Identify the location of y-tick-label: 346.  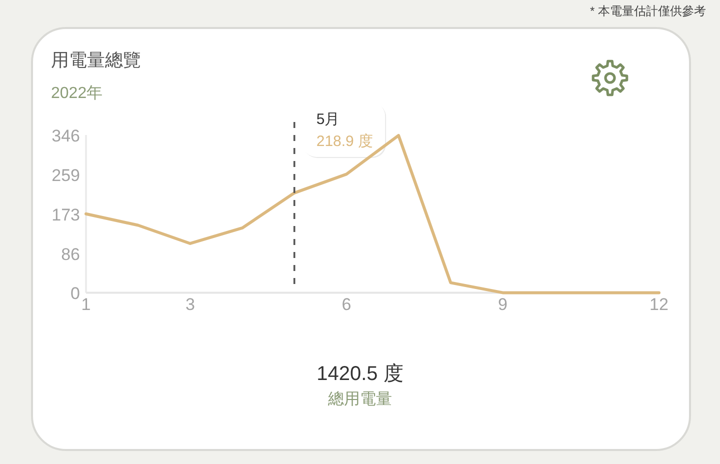
(66, 136).